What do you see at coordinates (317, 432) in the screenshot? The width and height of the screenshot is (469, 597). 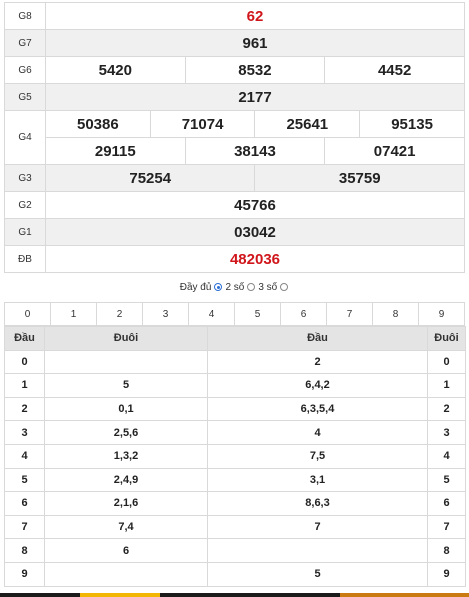 I see `dau-values-cell: 4` at bounding box center [317, 432].